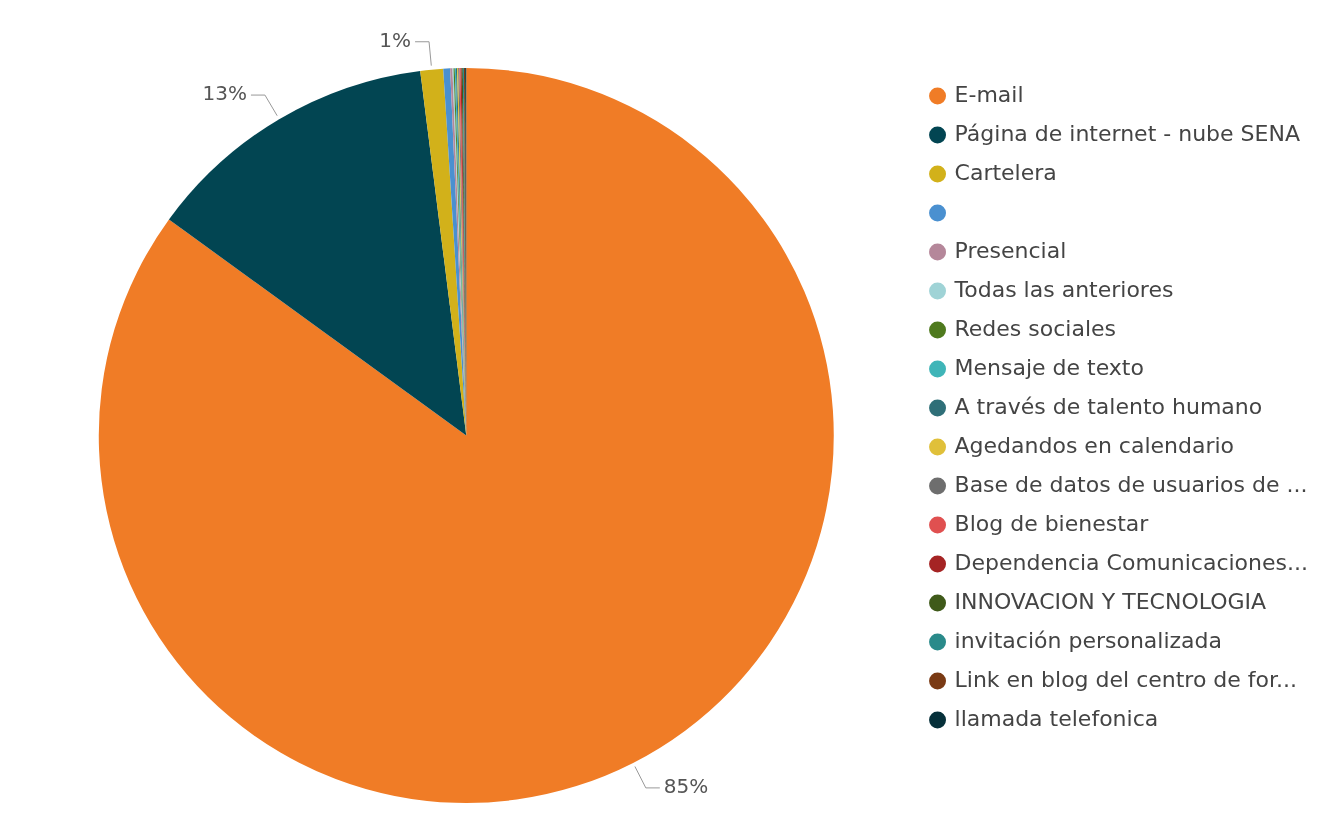 Image resolution: width=1338 pixels, height=833 pixels. What do you see at coordinates (1056, 718) in the screenshot?
I see `legend-label: llamada telefonica` at bounding box center [1056, 718].